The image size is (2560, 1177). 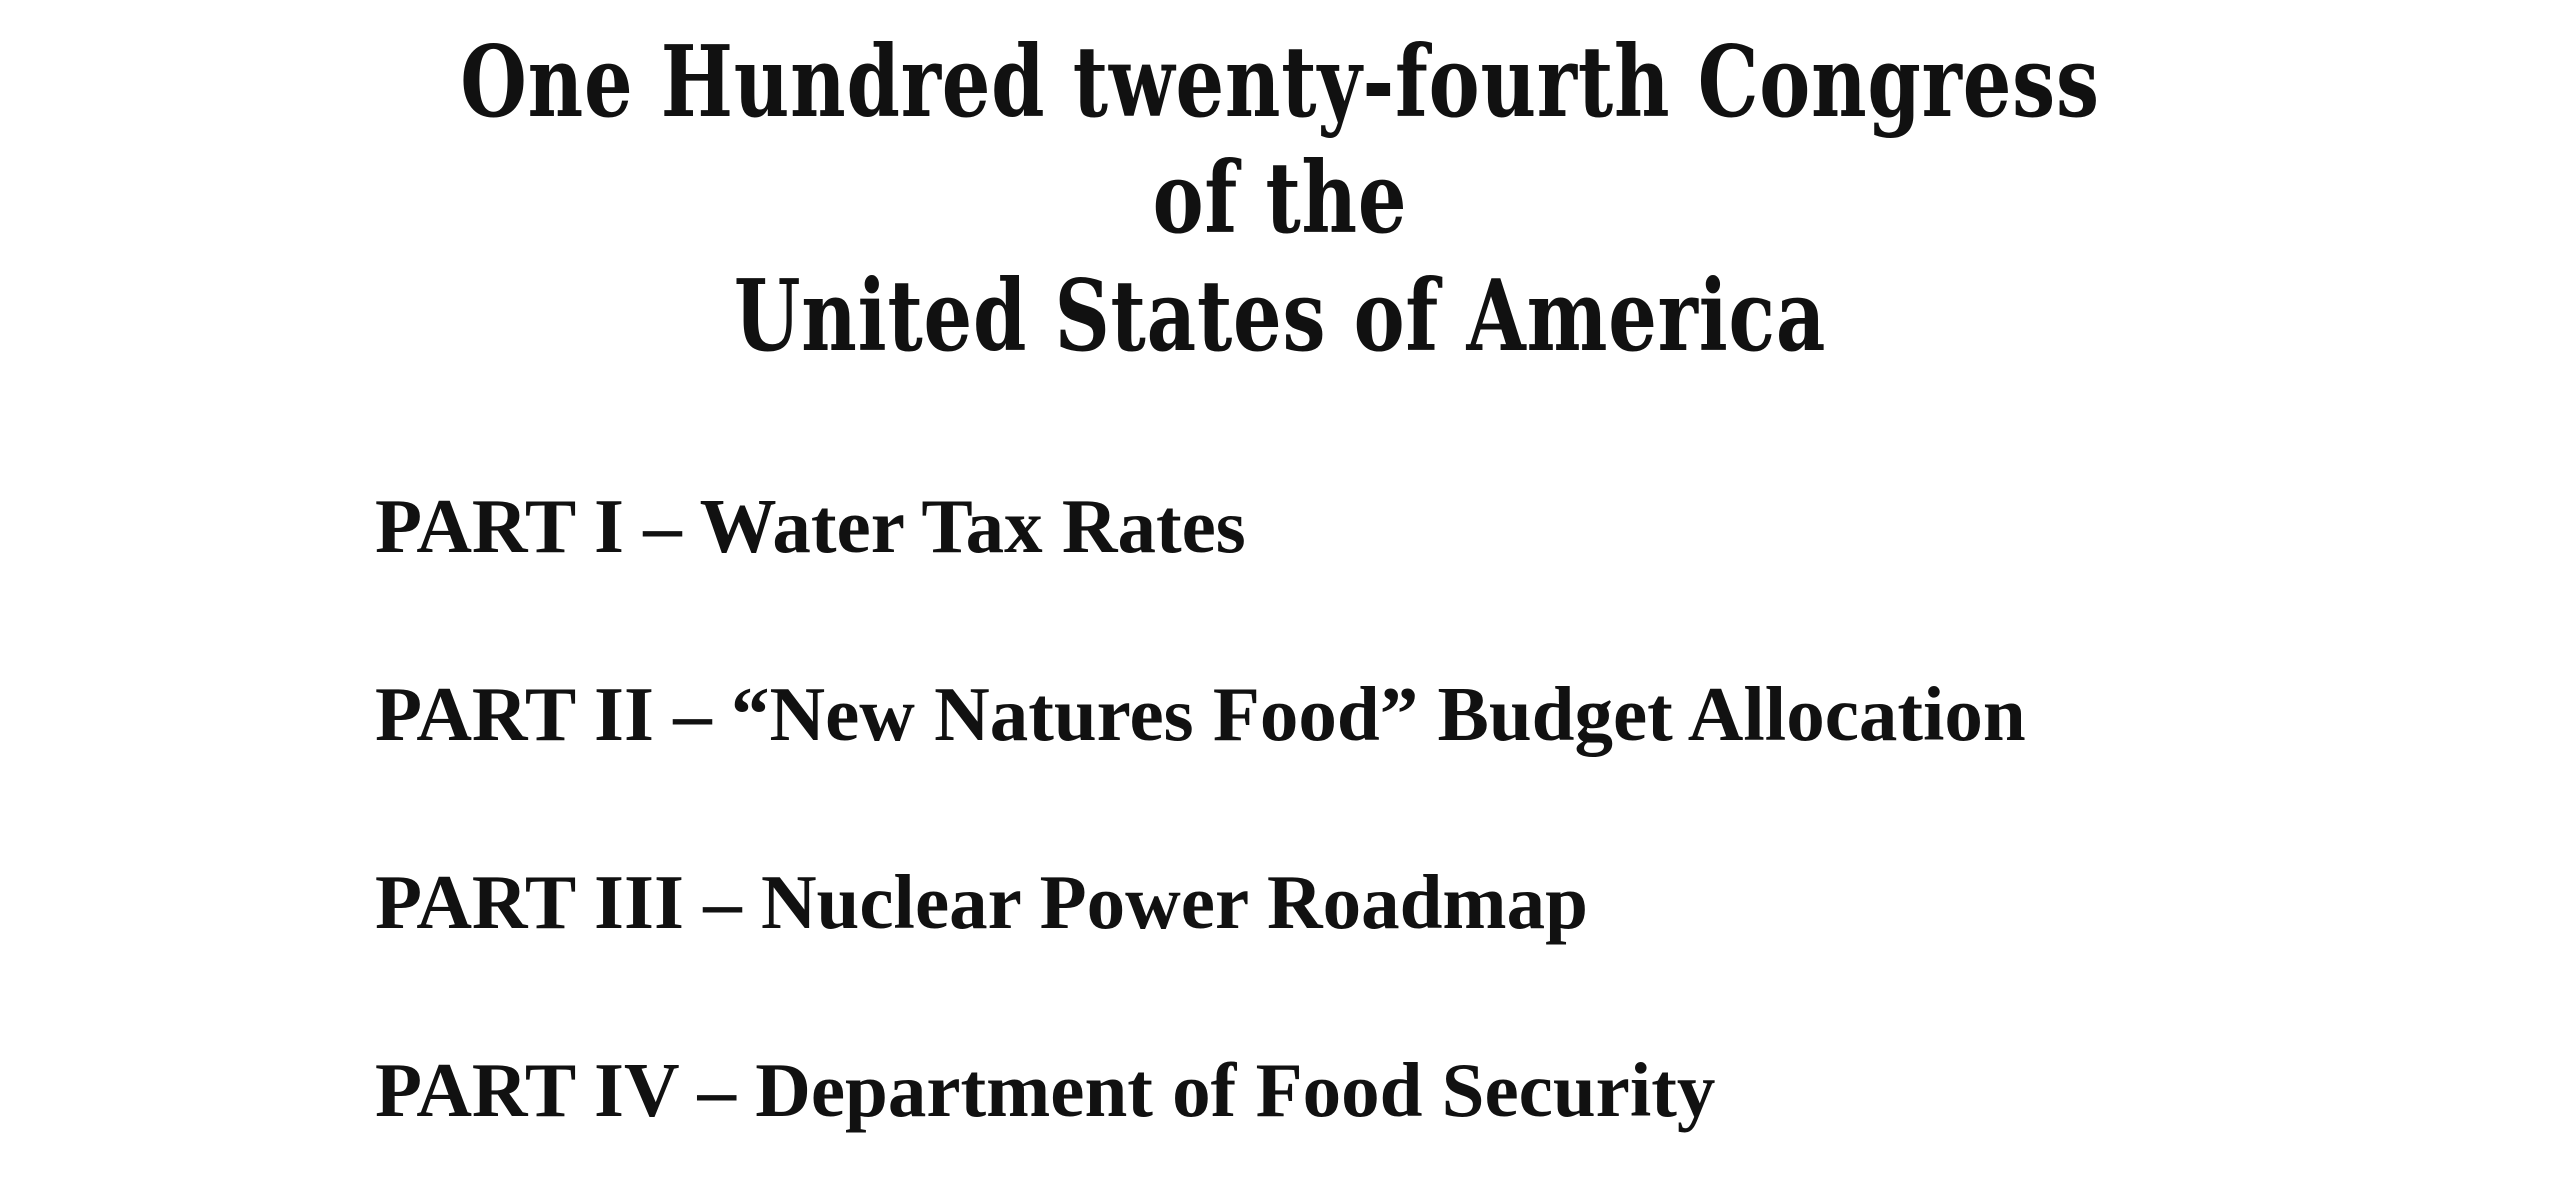 What do you see at coordinates (981, 902) in the screenshot?
I see `part-iii-heading: PART III – Nuclear Power Roadmap` at bounding box center [981, 902].